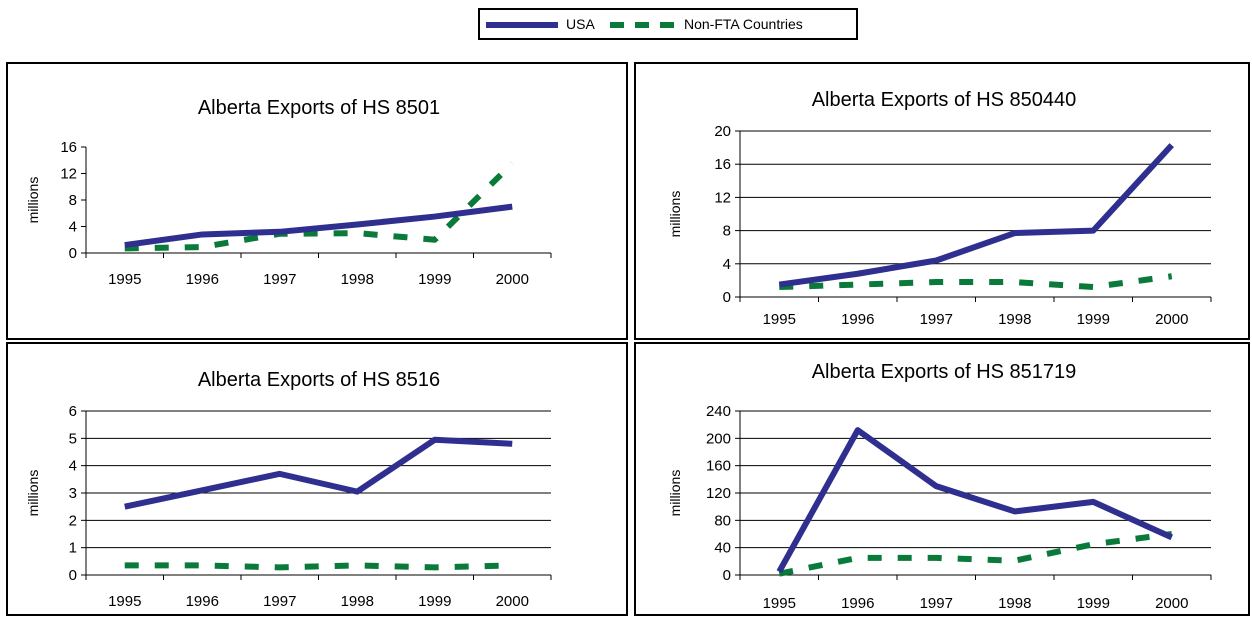 The height and width of the screenshot is (618, 1252). What do you see at coordinates (73, 438) in the screenshot?
I see `y-tick-label: 5` at bounding box center [73, 438].